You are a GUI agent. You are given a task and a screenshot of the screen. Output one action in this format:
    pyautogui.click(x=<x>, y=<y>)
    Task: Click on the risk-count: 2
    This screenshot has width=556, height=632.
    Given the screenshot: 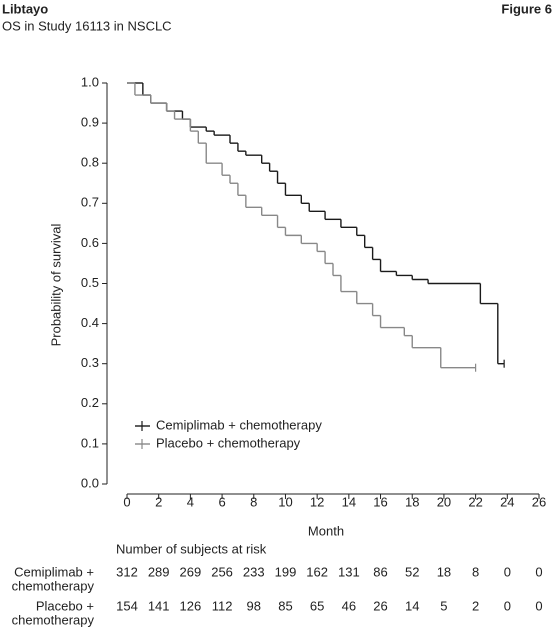 What is the action you would take?
    pyautogui.click(x=475, y=605)
    